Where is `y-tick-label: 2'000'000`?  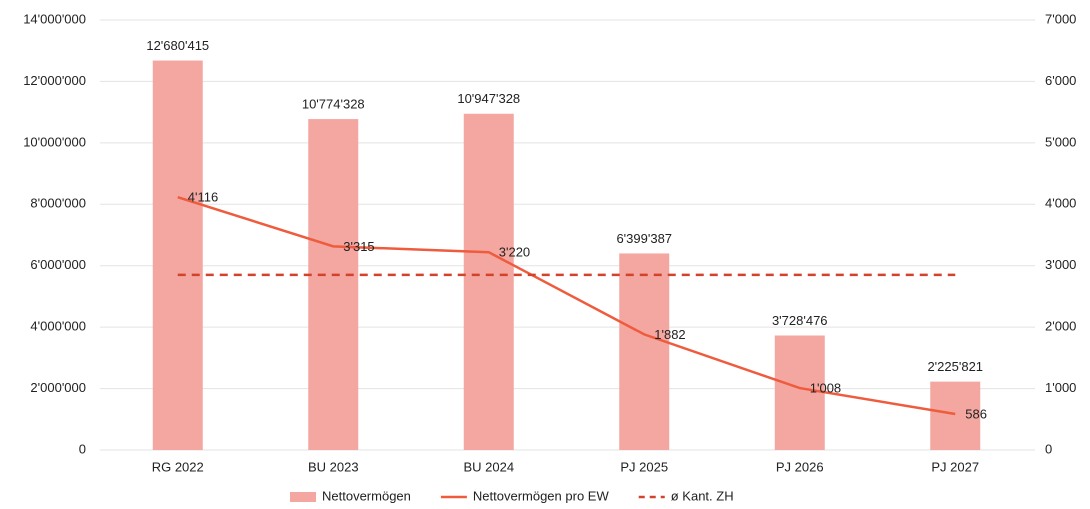
y-tick-label: 2'000'000 is located at coordinates (58, 387).